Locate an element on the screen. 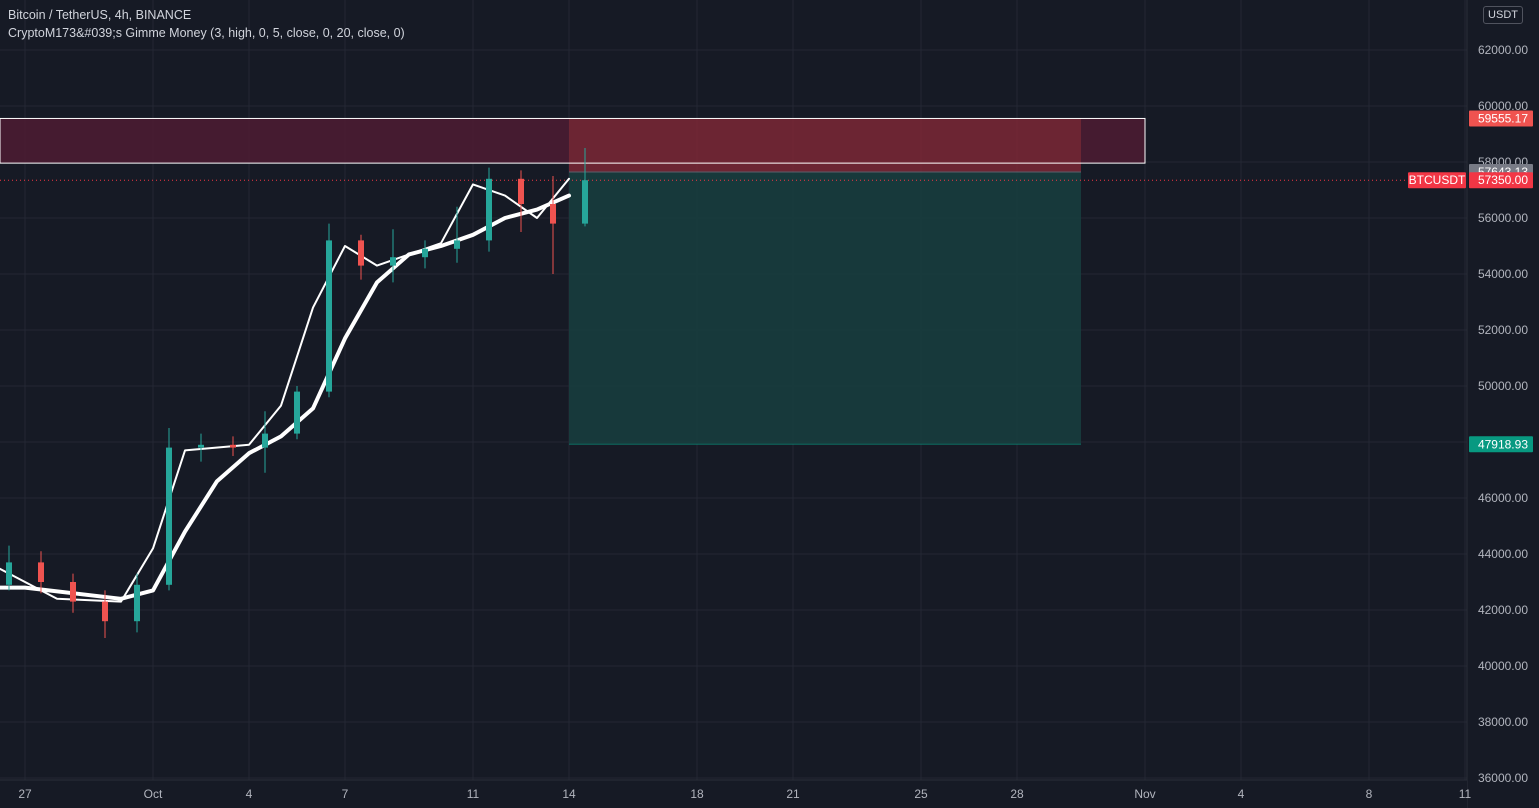  x-tick-label: Oct is located at coordinates (153, 794).